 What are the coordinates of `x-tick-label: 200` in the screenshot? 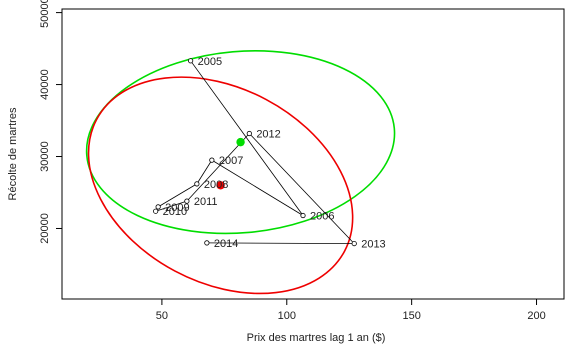 It's located at (536, 316).